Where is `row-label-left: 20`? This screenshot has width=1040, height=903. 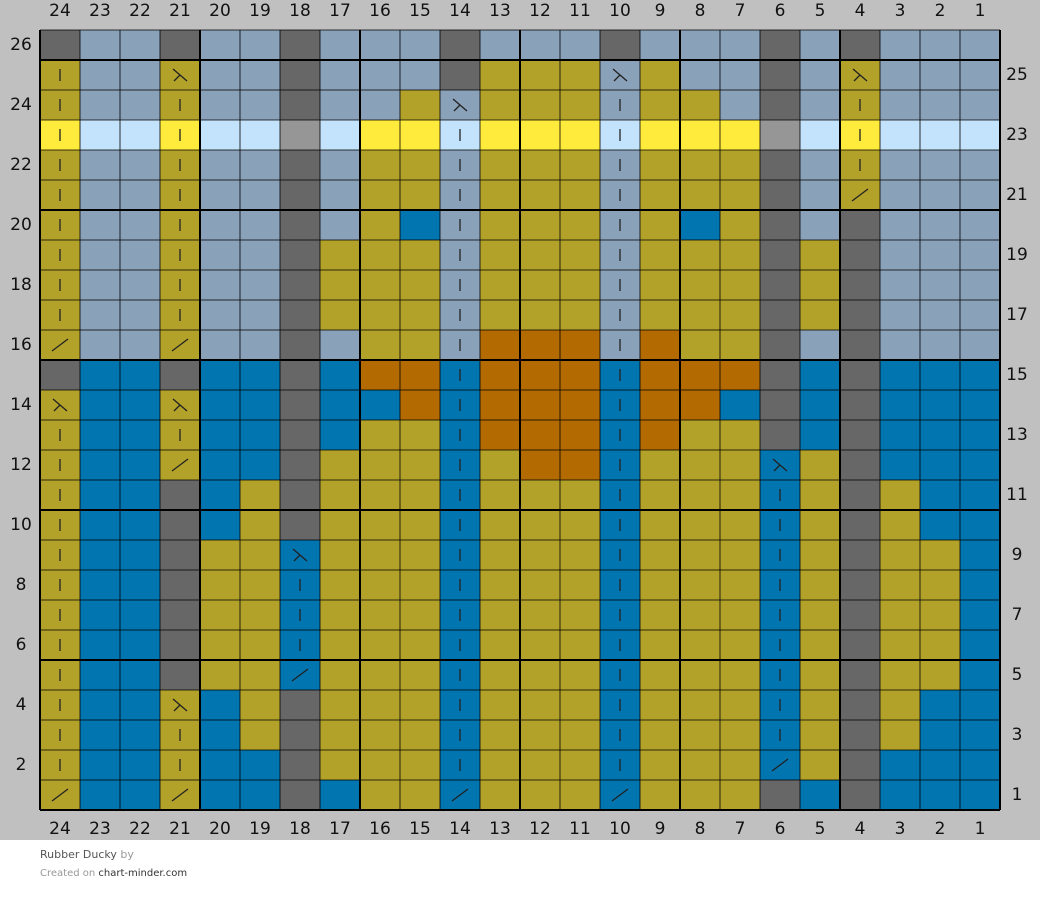 row-label-left: 20 is located at coordinates (21, 225).